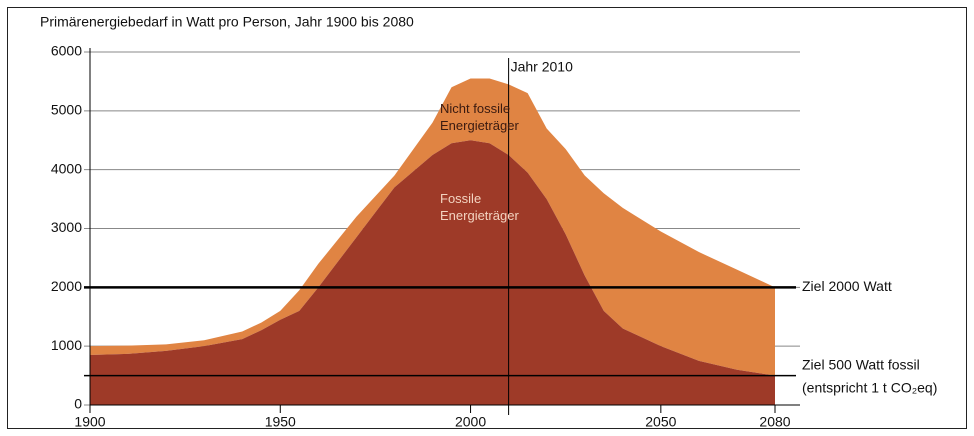 The height and width of the screenshot is (436, 974). What do you see at coordinates (66, 286) in the screenshot?
I see `y-tick-label: 2000` at bounding box center [66, 286].